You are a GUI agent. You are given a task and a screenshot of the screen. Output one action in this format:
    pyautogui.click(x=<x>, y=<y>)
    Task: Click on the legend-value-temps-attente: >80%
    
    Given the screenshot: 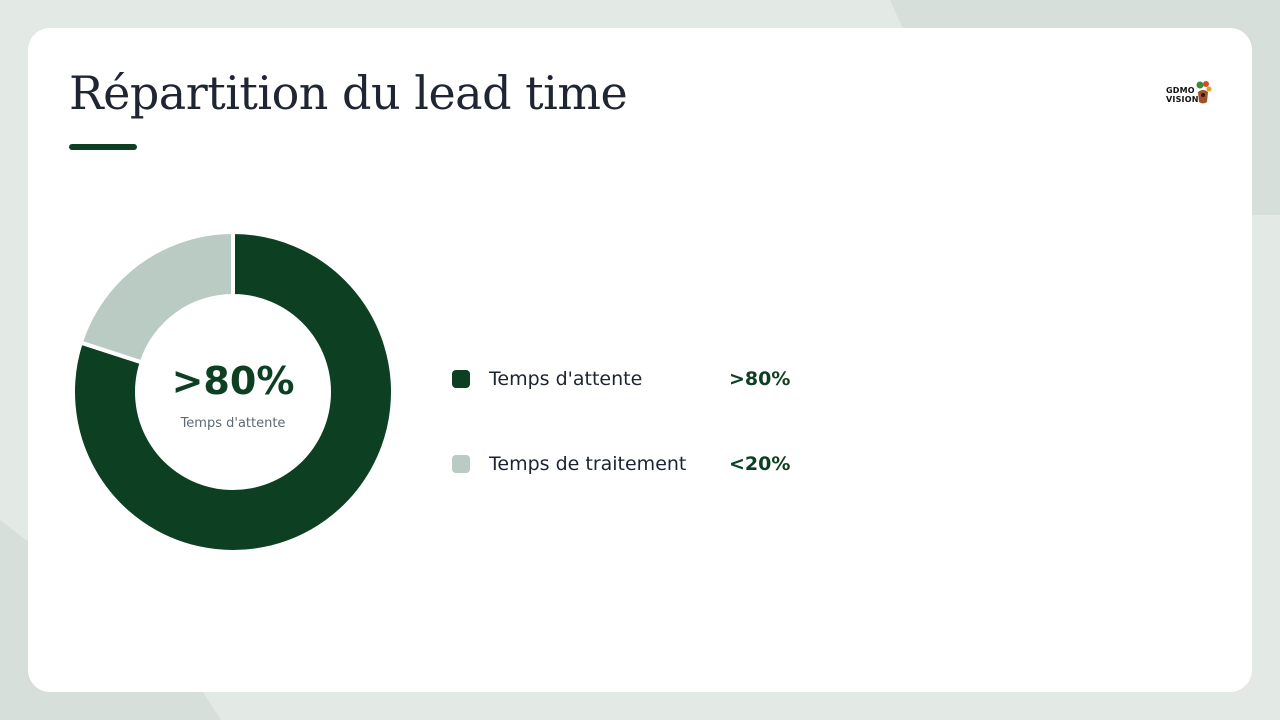 What is the action you would take?
    pyautogui.click(x=760, y=379)
    